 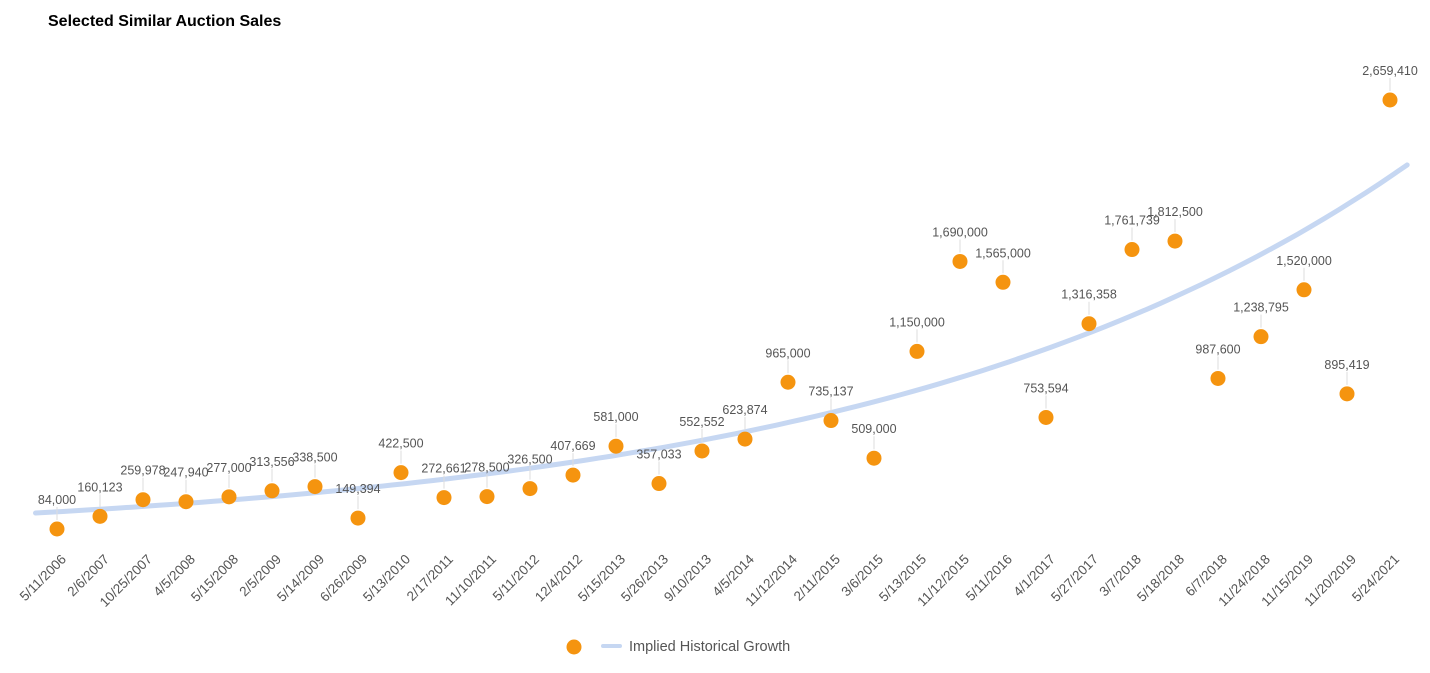 What do you see at coordinates (1346, 365) in the screenshot?
I see `data-label: 895,419` at bounding box center [1346, 365].